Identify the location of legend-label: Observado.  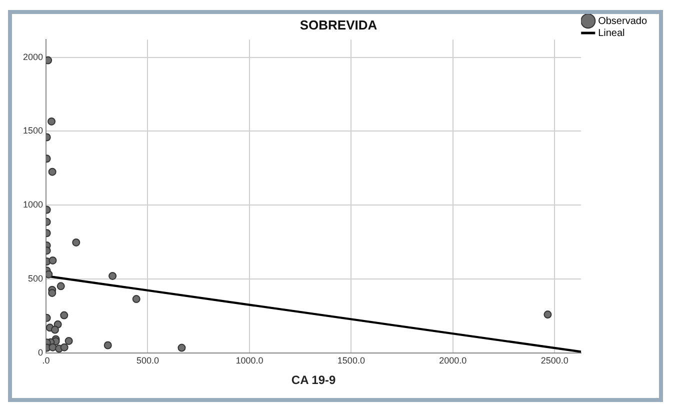
(623, 21).